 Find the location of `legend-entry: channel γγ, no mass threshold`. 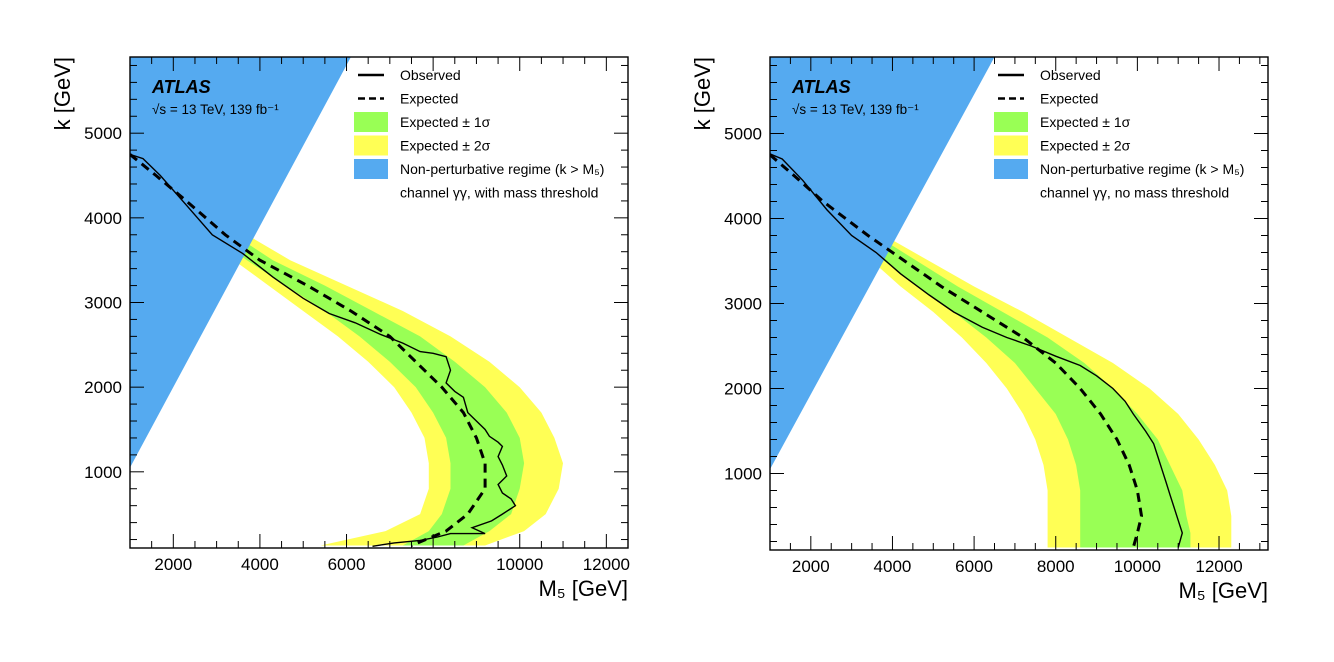

legend-entry: channel γγ, no mass threshold is located at coordinates (1134, 193).